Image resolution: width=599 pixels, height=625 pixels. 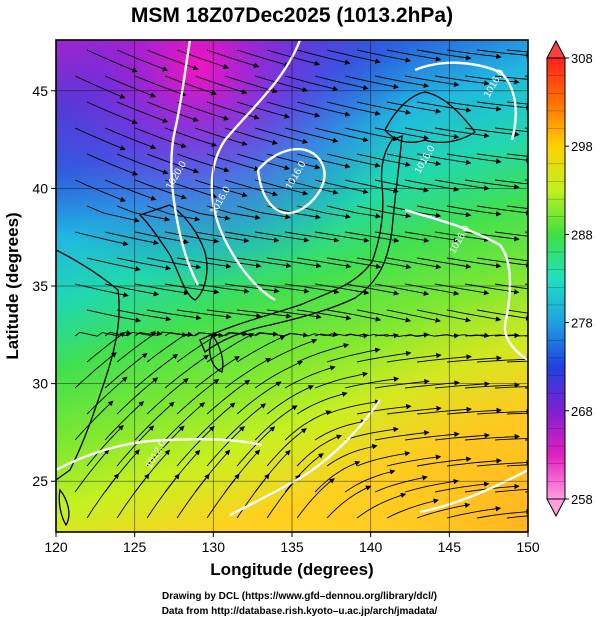 I want to click on y-axis-ticks: 25 30 35 40 45, so click(x=44, y=286).